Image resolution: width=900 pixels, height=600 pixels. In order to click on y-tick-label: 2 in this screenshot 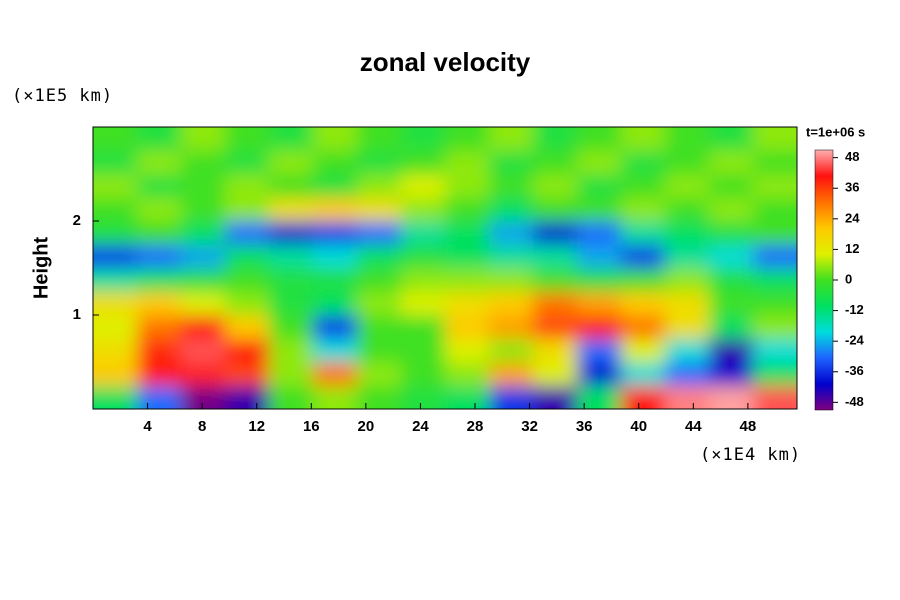, I will do `click(77, 220)`.